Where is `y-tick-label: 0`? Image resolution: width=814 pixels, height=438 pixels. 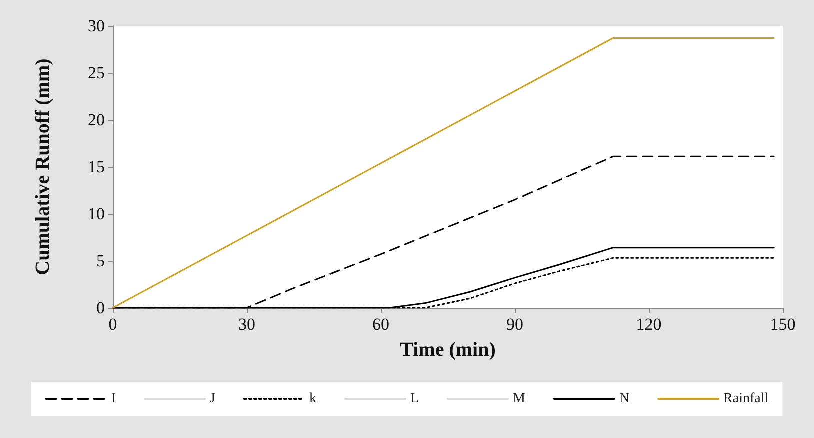 y-tick-label: 0 is located at coordinates (100, 308).